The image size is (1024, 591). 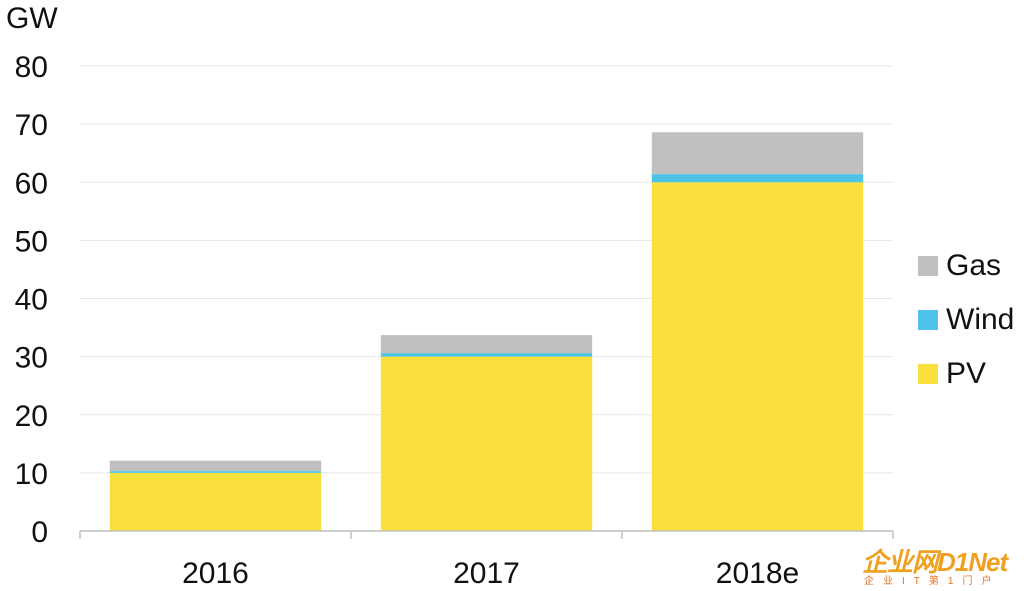 What do you see at coordinates (32, 18) in the screenshot?
I see `y-axis-label: GW` at bounding box center [32, 18].